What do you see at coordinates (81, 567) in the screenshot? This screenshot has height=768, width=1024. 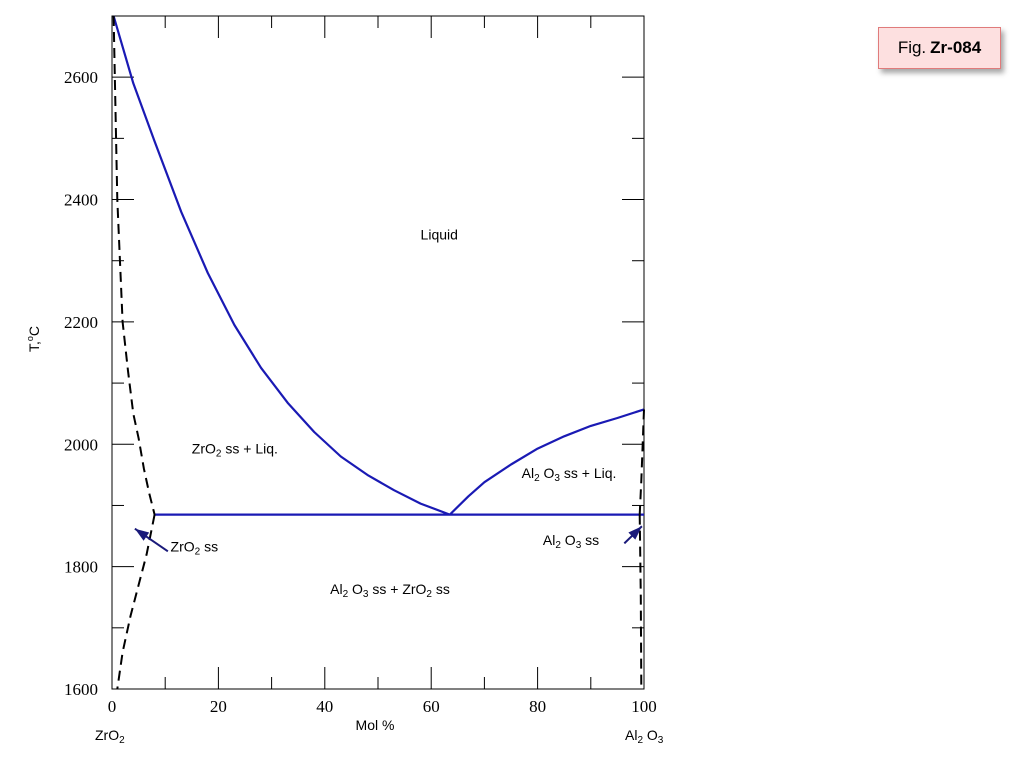 I see `y-tick-label: 1800` at bounding box center [81, 567].